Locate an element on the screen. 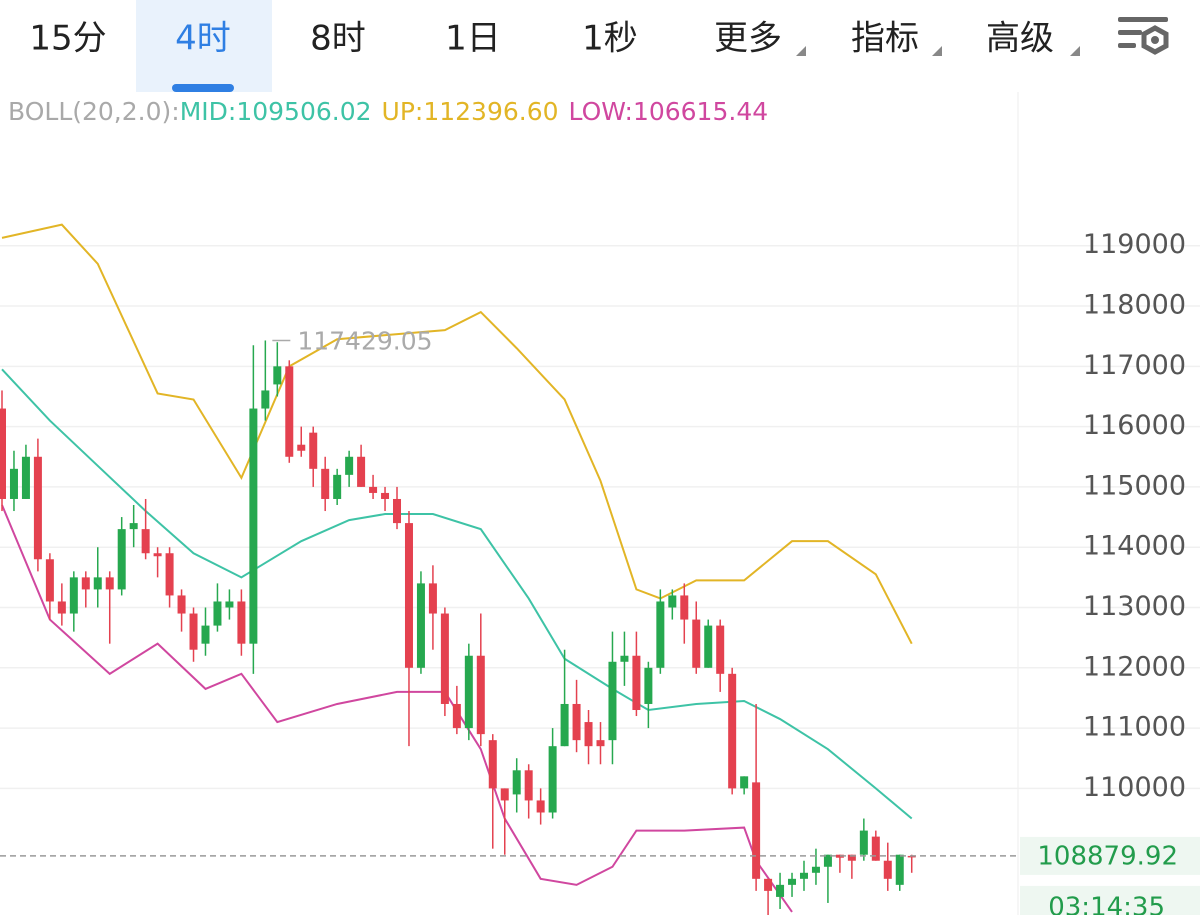  tab: 更多 is located at coordinates (748, 39).